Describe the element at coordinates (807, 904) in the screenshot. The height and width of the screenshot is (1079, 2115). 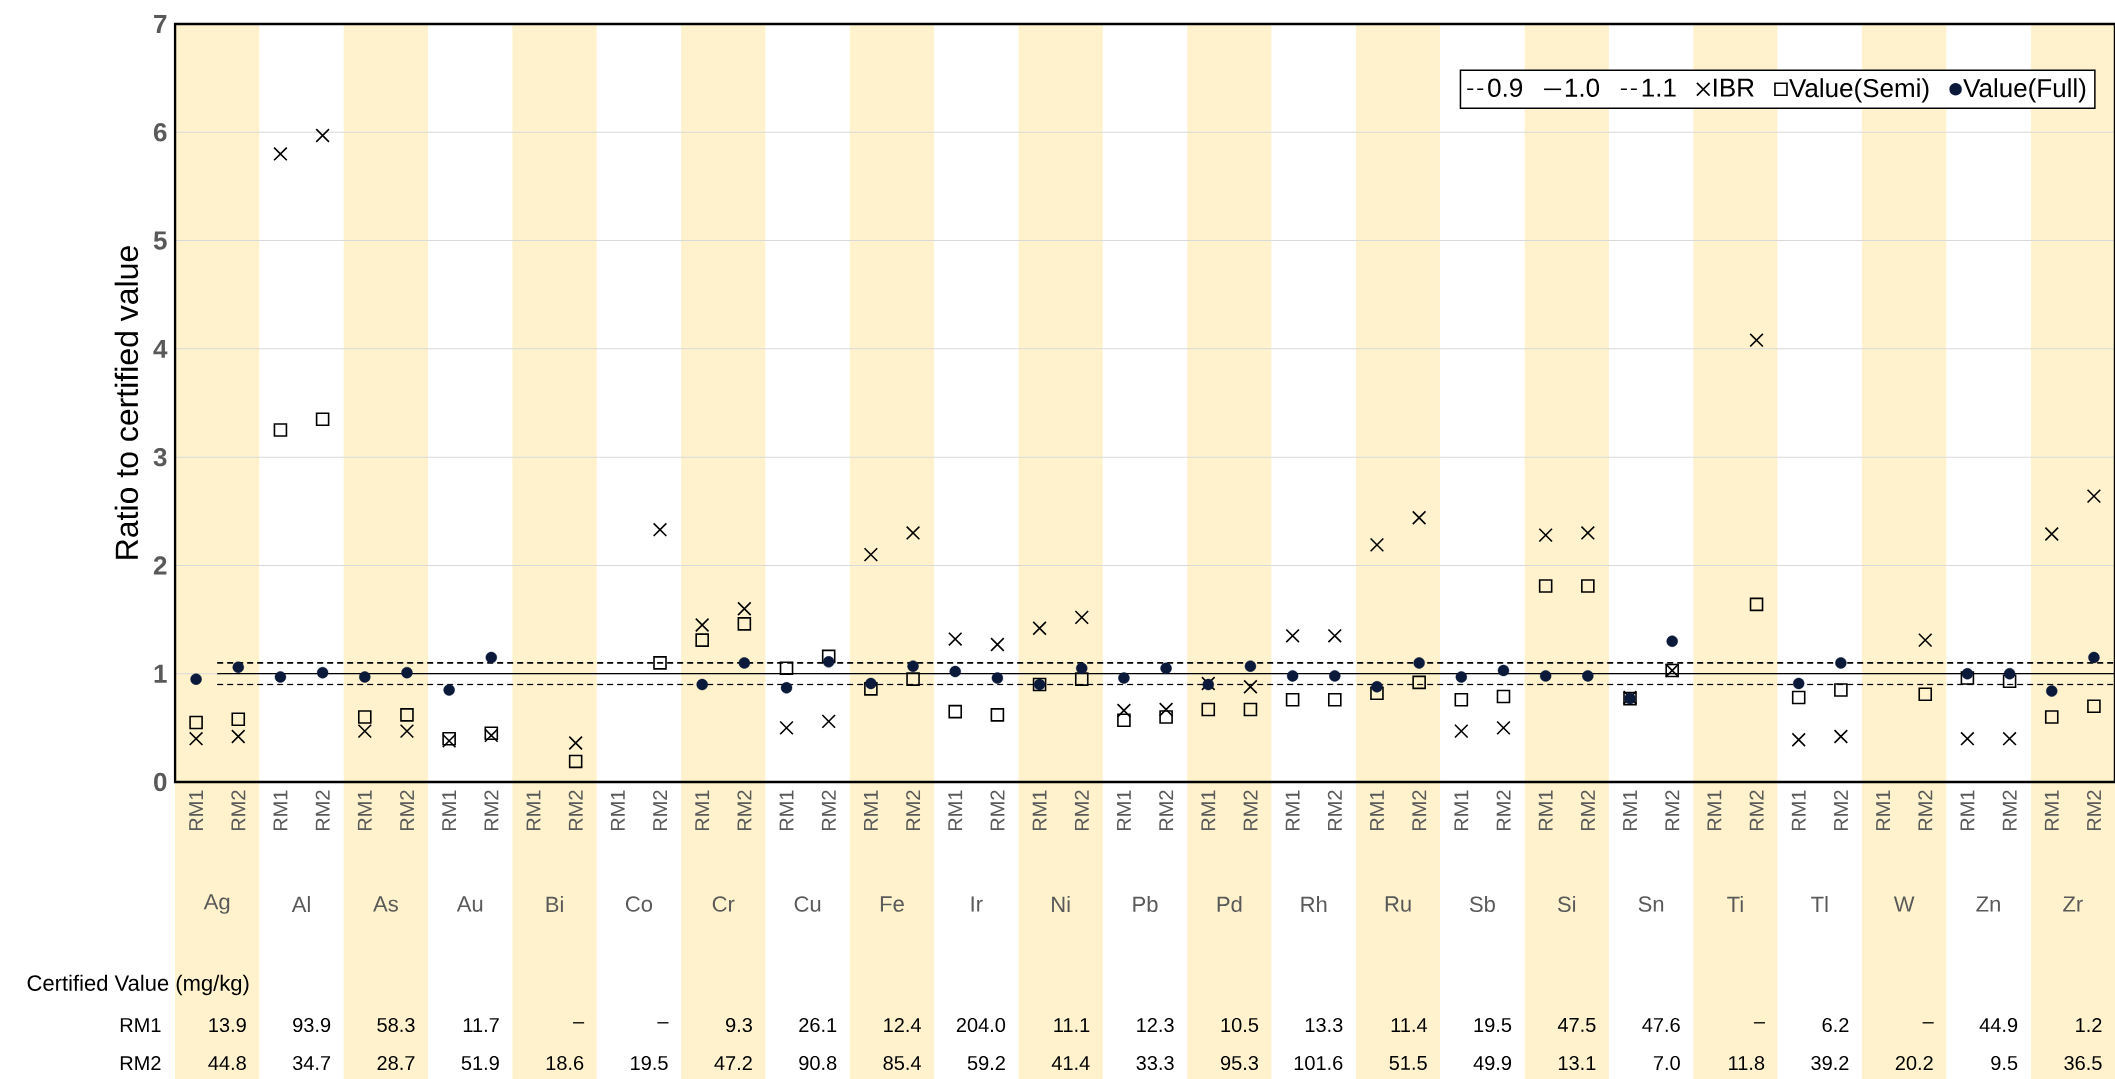
I see `text: Cu` at that location.